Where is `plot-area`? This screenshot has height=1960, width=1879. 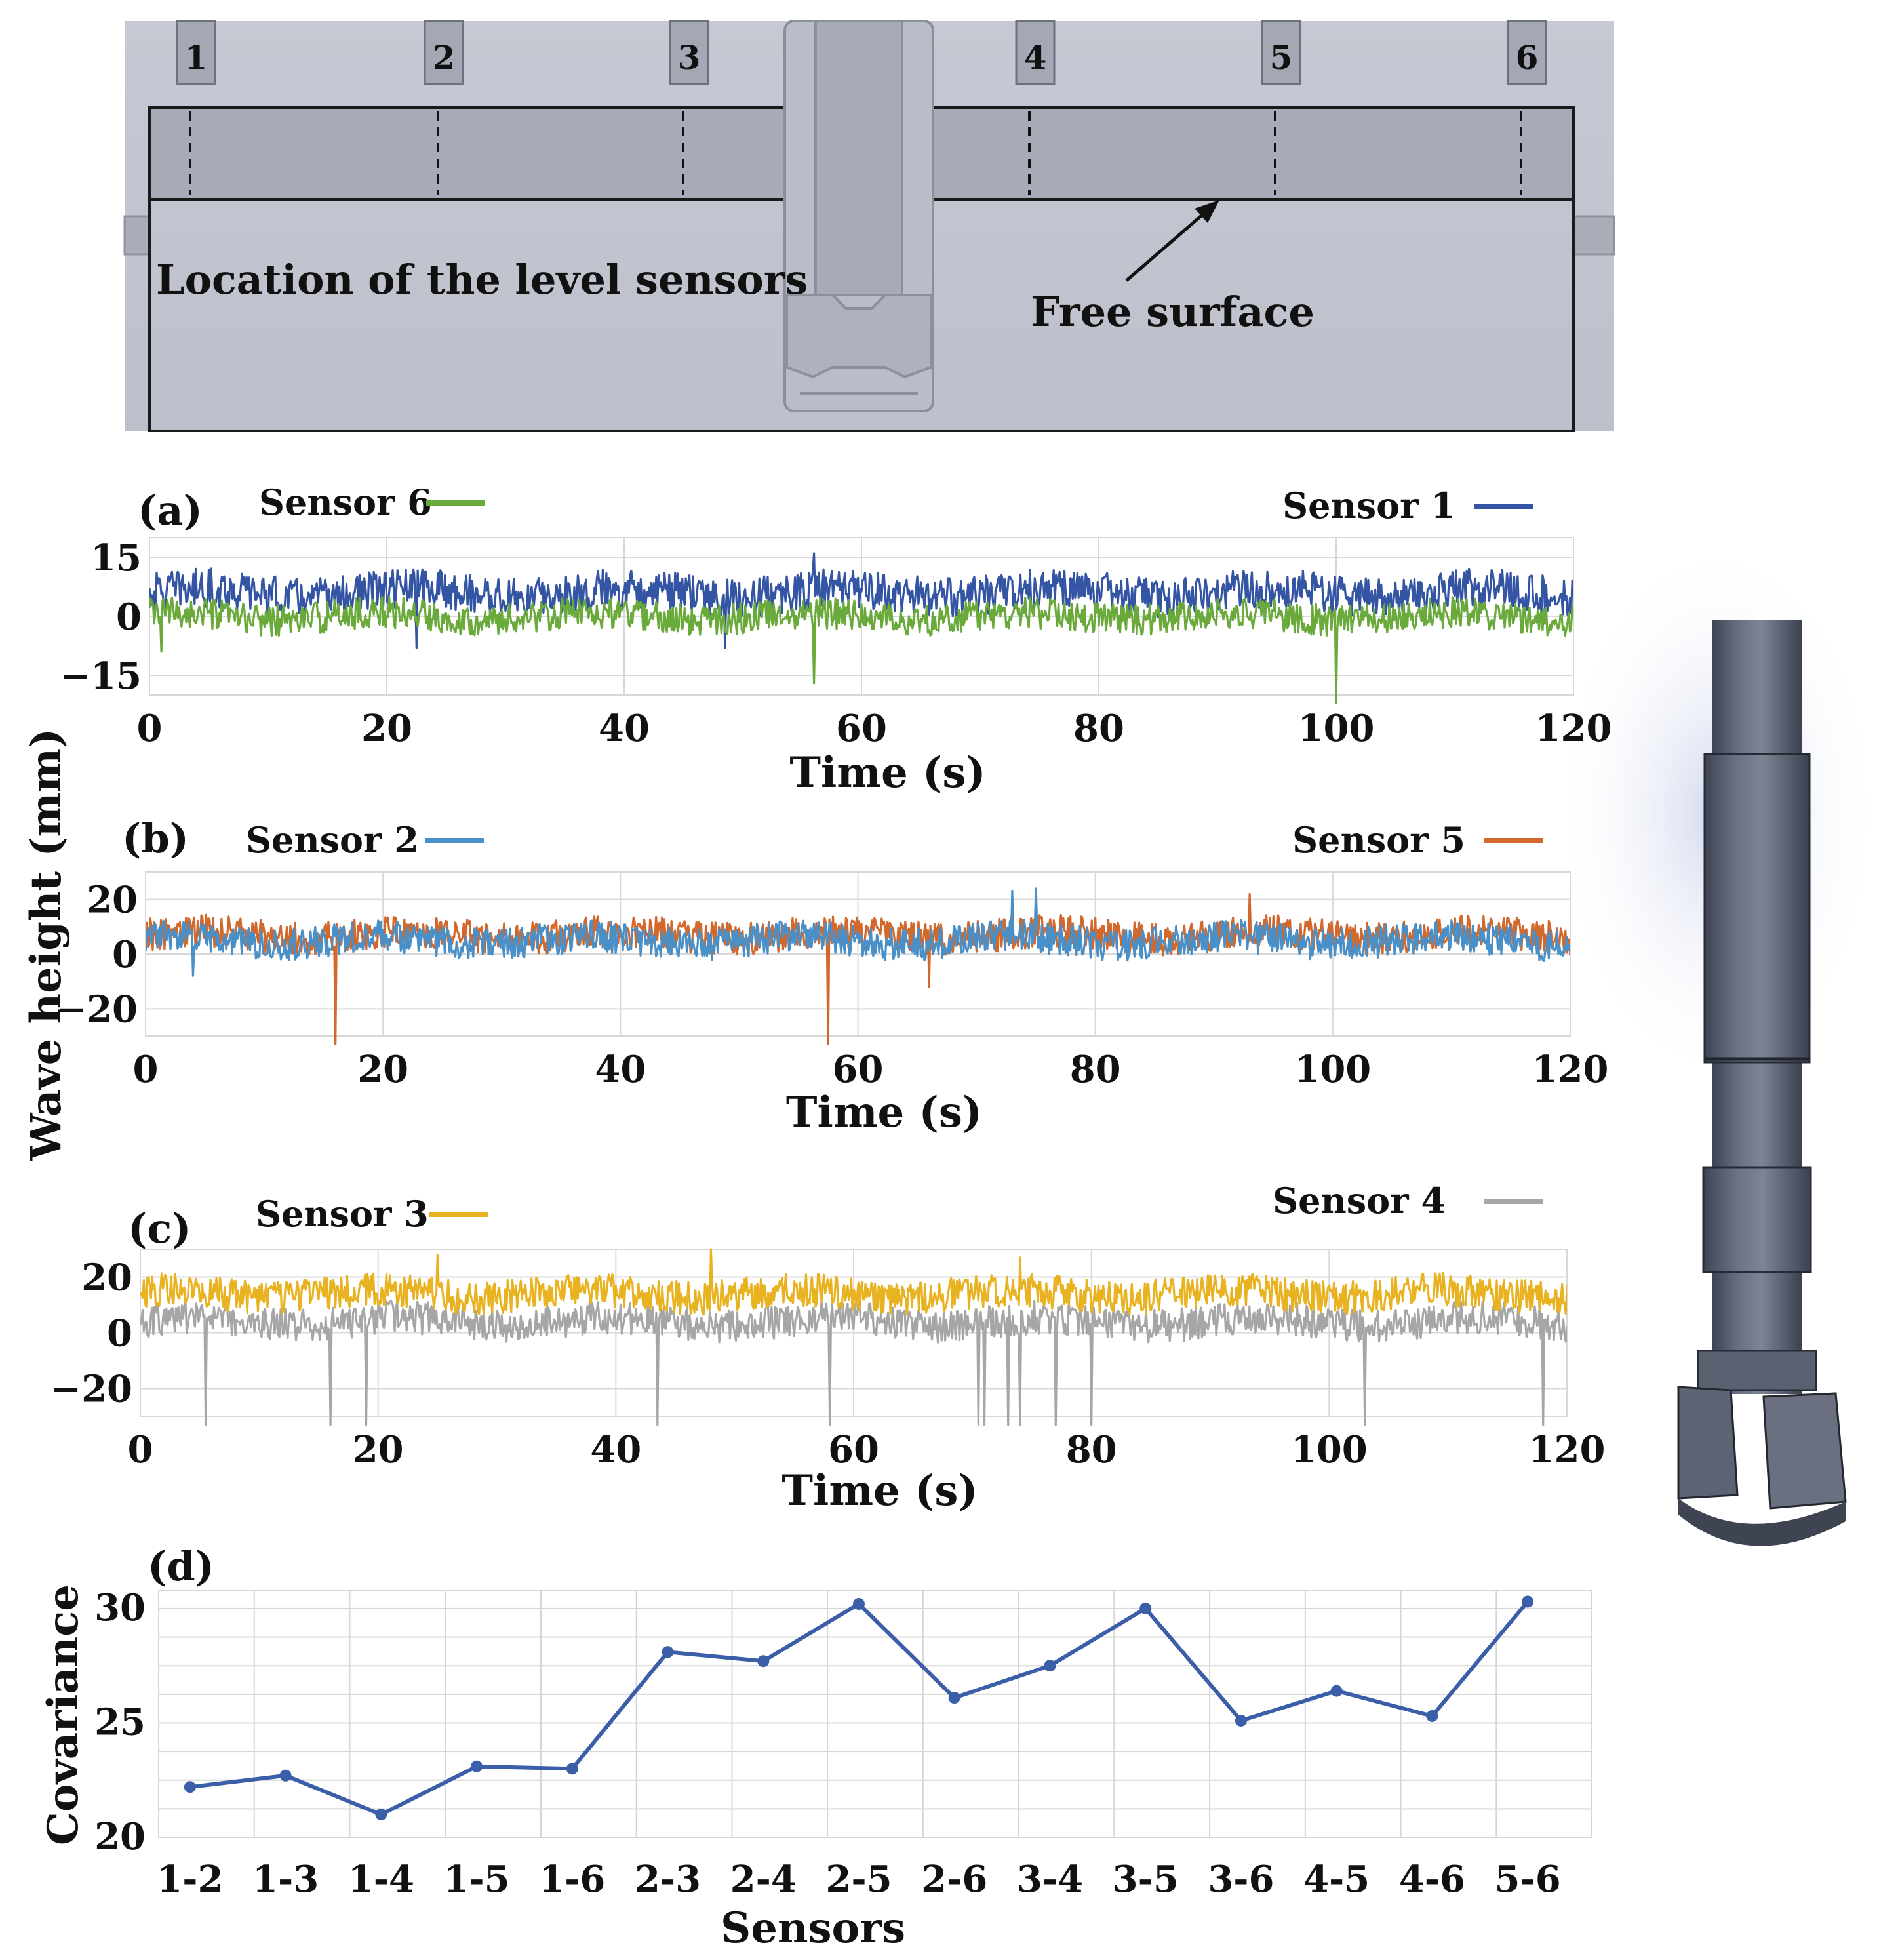 plot-area is located at coordinates (875, 1714).